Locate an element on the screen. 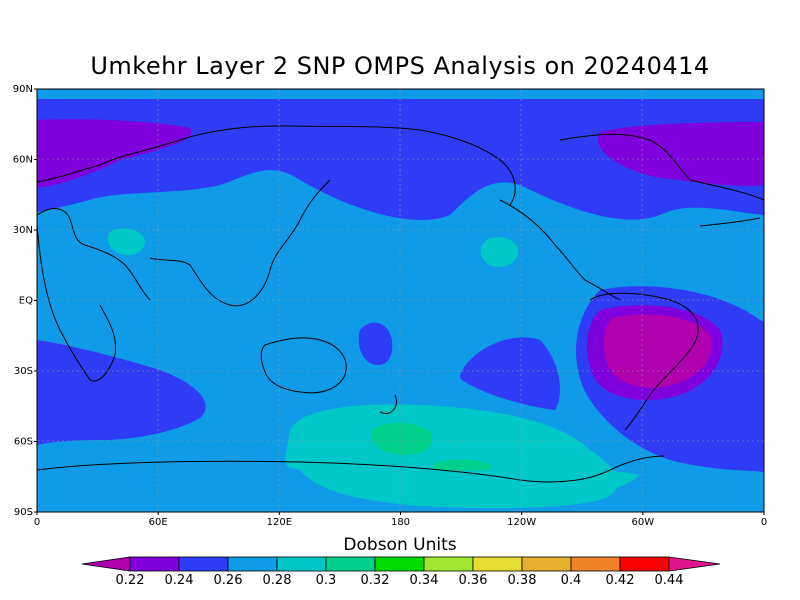 The width and height of the screenshot is (800, 600). colorbar-label: 0.24 is located at coordinates (179, 580).